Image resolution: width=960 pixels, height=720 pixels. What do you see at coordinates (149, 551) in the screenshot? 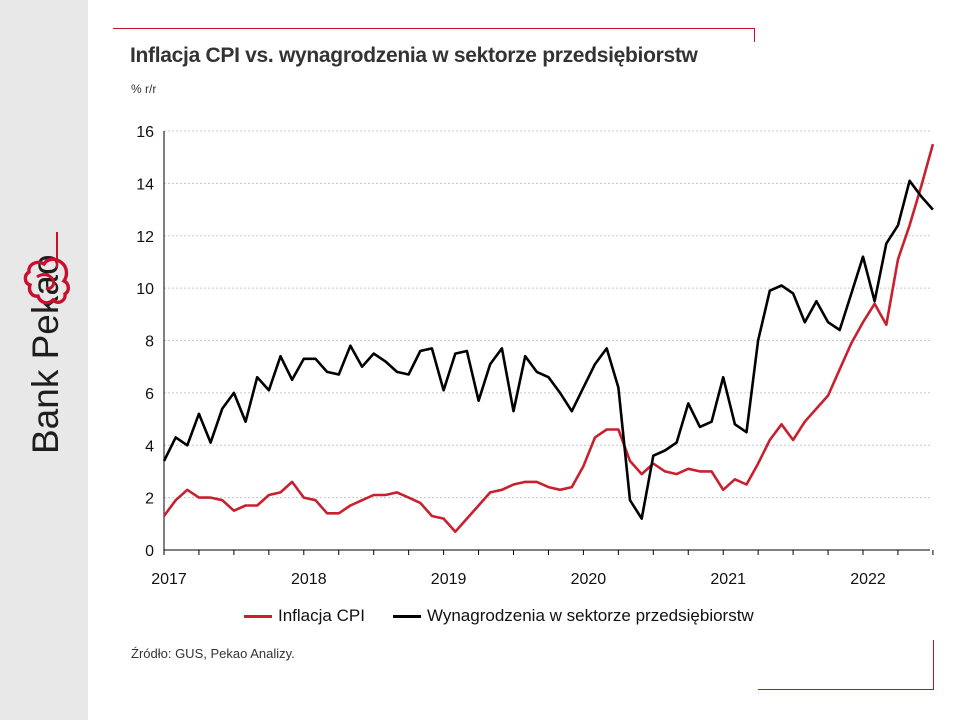
I see `y-tick-label: 0` at bounding box center [149, 551].